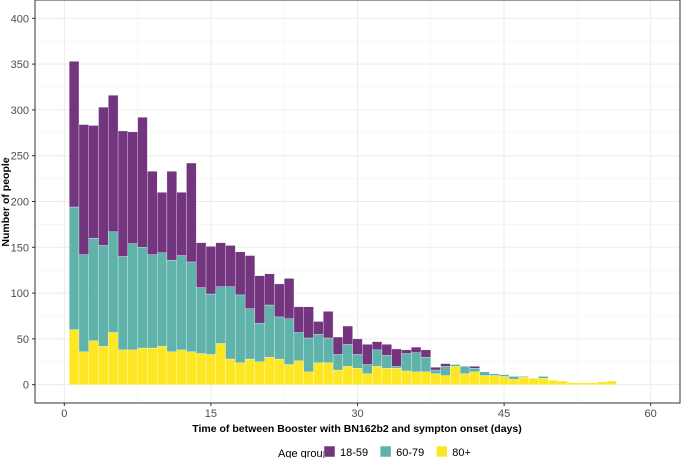 The height and width of the screenshot is (458, 685). I want to click on y-tick-label: 100, so click(20, 294).